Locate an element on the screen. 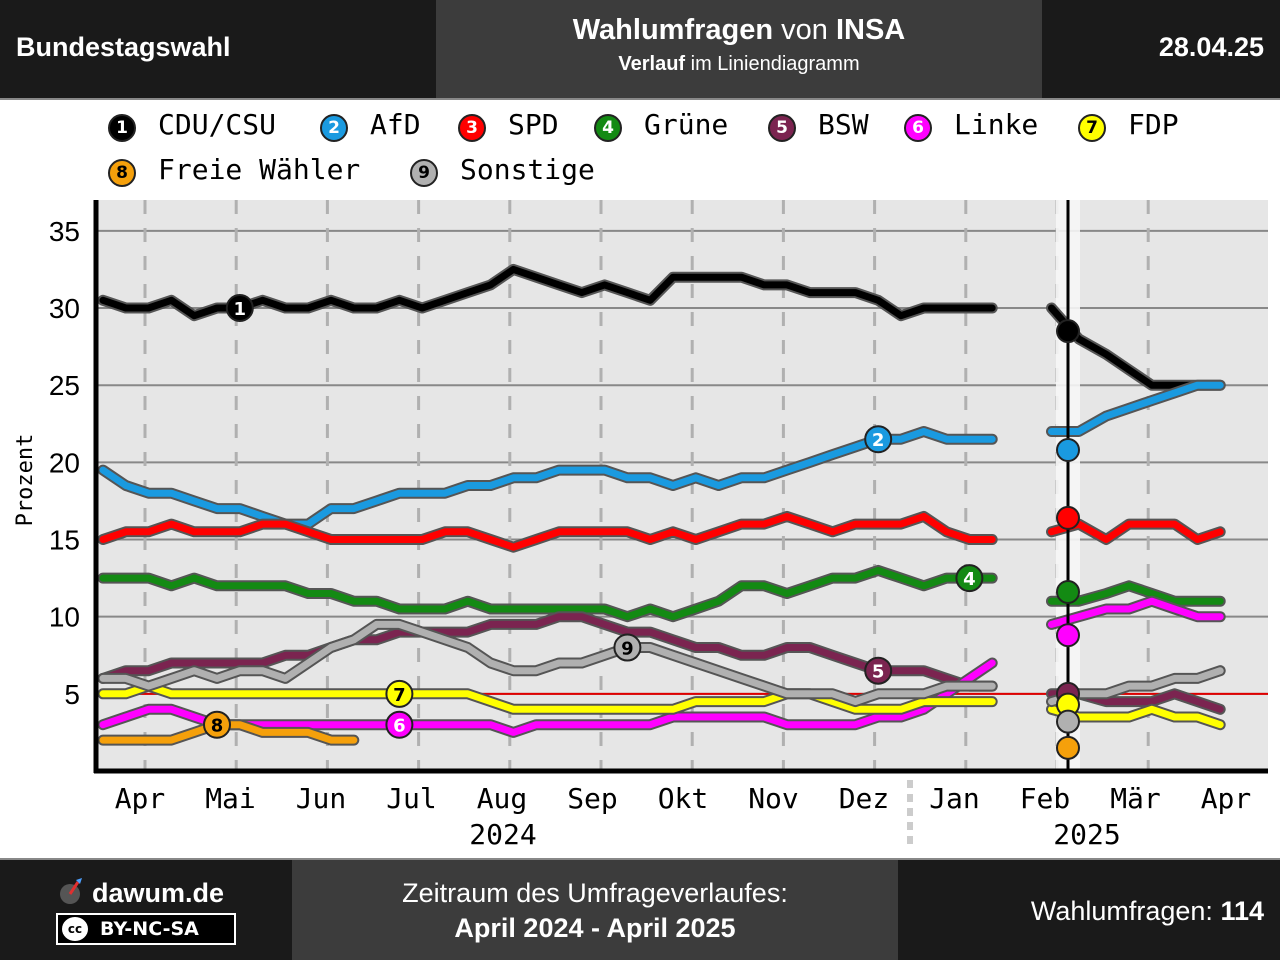  series-label-number: 6 is located at coordinates (399, 726).